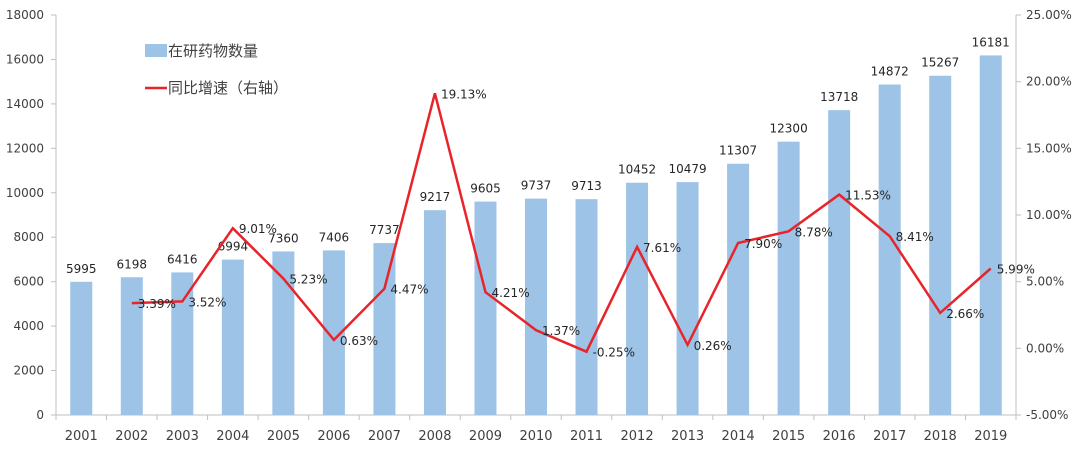 The height and width of the screenshot is (450, 1080). I want to click on bar-data-label: 12300, so click(789, 129).